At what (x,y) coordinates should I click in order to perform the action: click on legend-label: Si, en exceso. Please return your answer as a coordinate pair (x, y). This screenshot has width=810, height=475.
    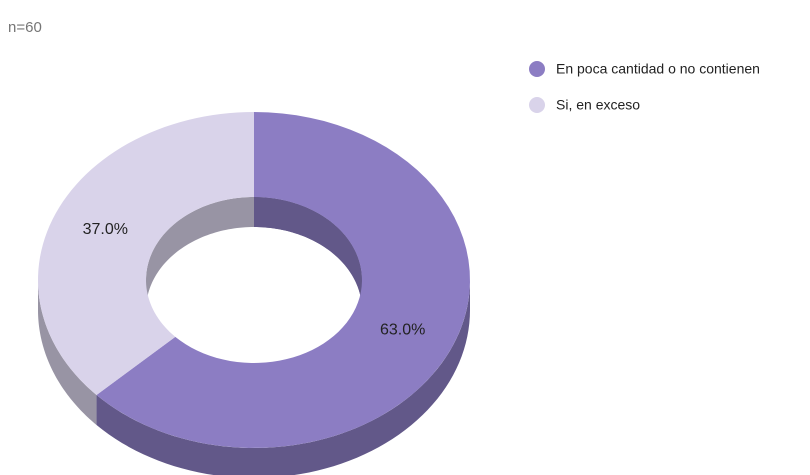
    Looking at the image, I should click on (598, 105).